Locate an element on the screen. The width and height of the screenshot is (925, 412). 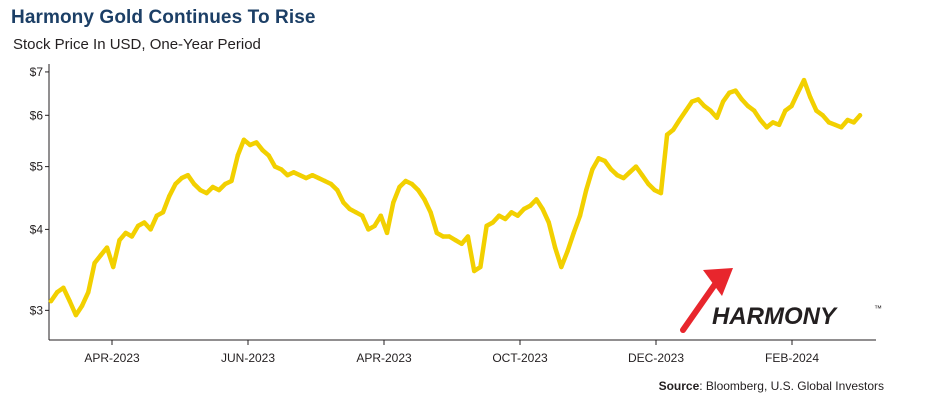
x-tick-label: DEC-2023 is located at coordinates (656, 358).